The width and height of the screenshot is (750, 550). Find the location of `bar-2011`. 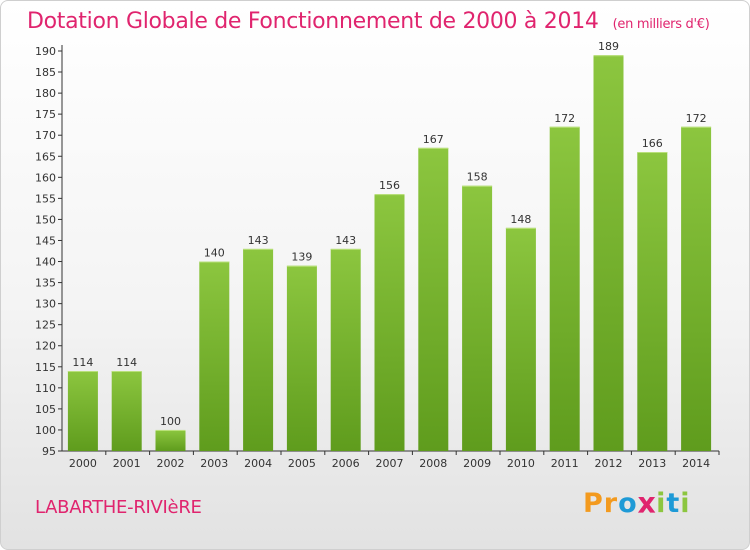

bar-2011 is located at coordinates (564, 288).